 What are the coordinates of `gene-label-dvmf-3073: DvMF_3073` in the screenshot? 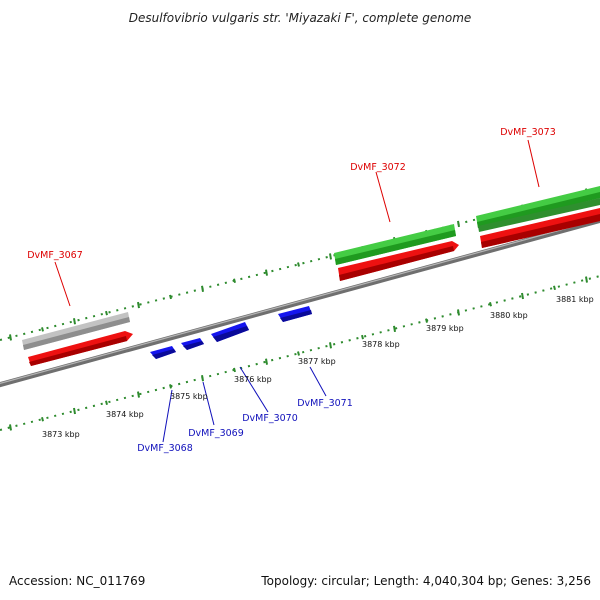 It's located at (528, 132).